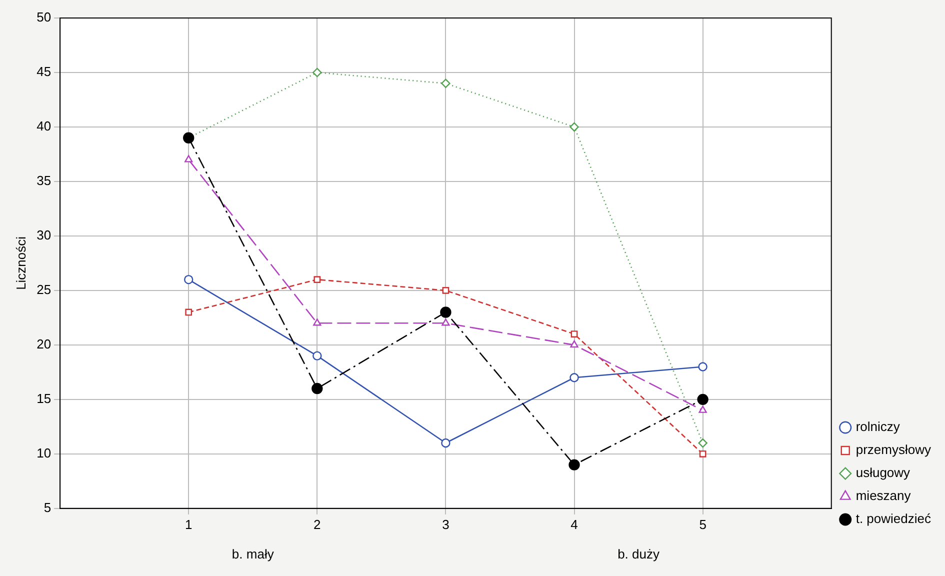 Image resolution: width=945 pixels, height=576 pixels. I want to click on text: b. duży, so click(639, 554).